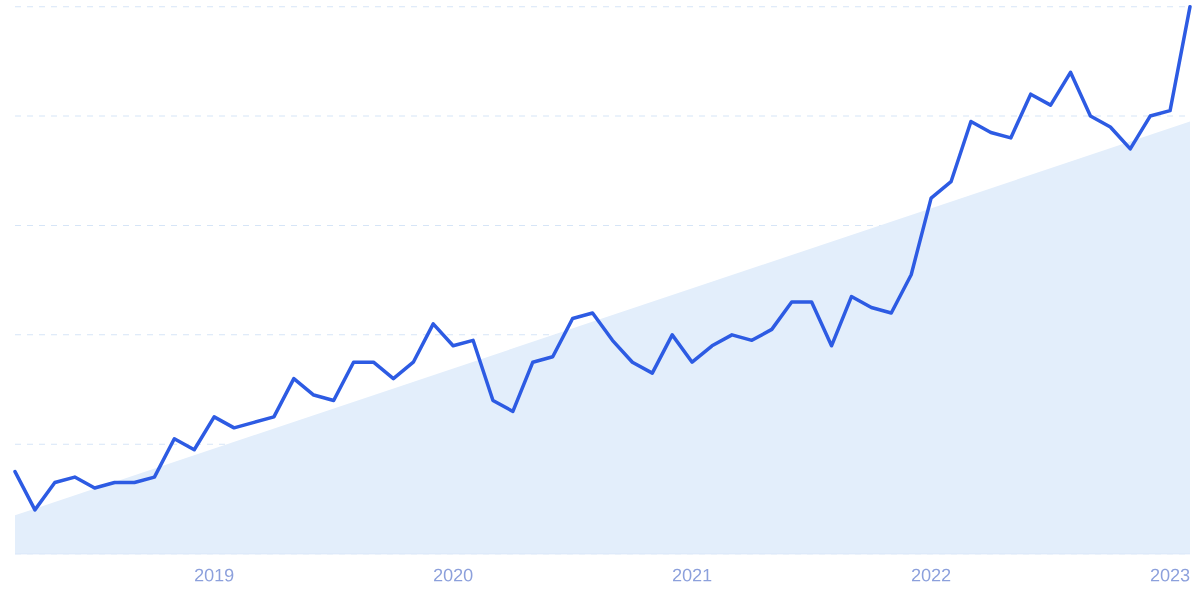 This screenshot has height=606, width=1200. I want to click on x-tick-label: 2020, so click(453, 575).